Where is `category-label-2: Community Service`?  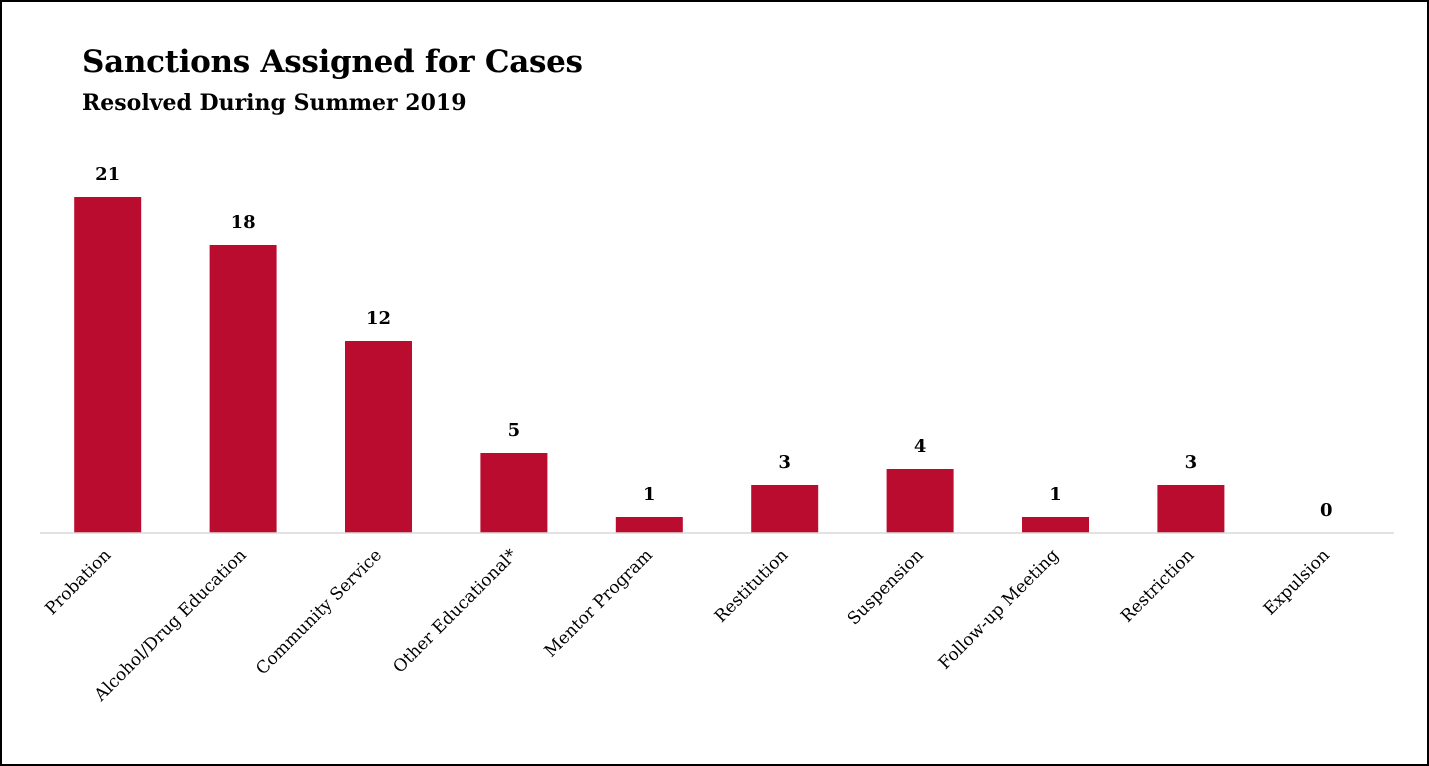
category-label-2: Community Service is located at coordinates (319, 612).